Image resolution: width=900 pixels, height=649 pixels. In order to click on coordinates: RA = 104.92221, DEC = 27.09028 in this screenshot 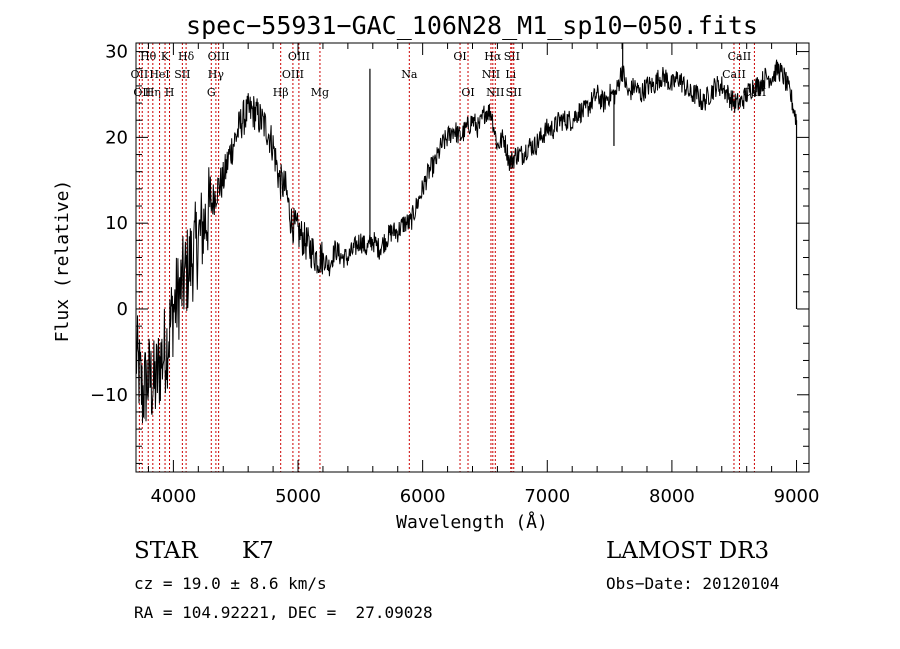, I will do `click(283, 612)`.